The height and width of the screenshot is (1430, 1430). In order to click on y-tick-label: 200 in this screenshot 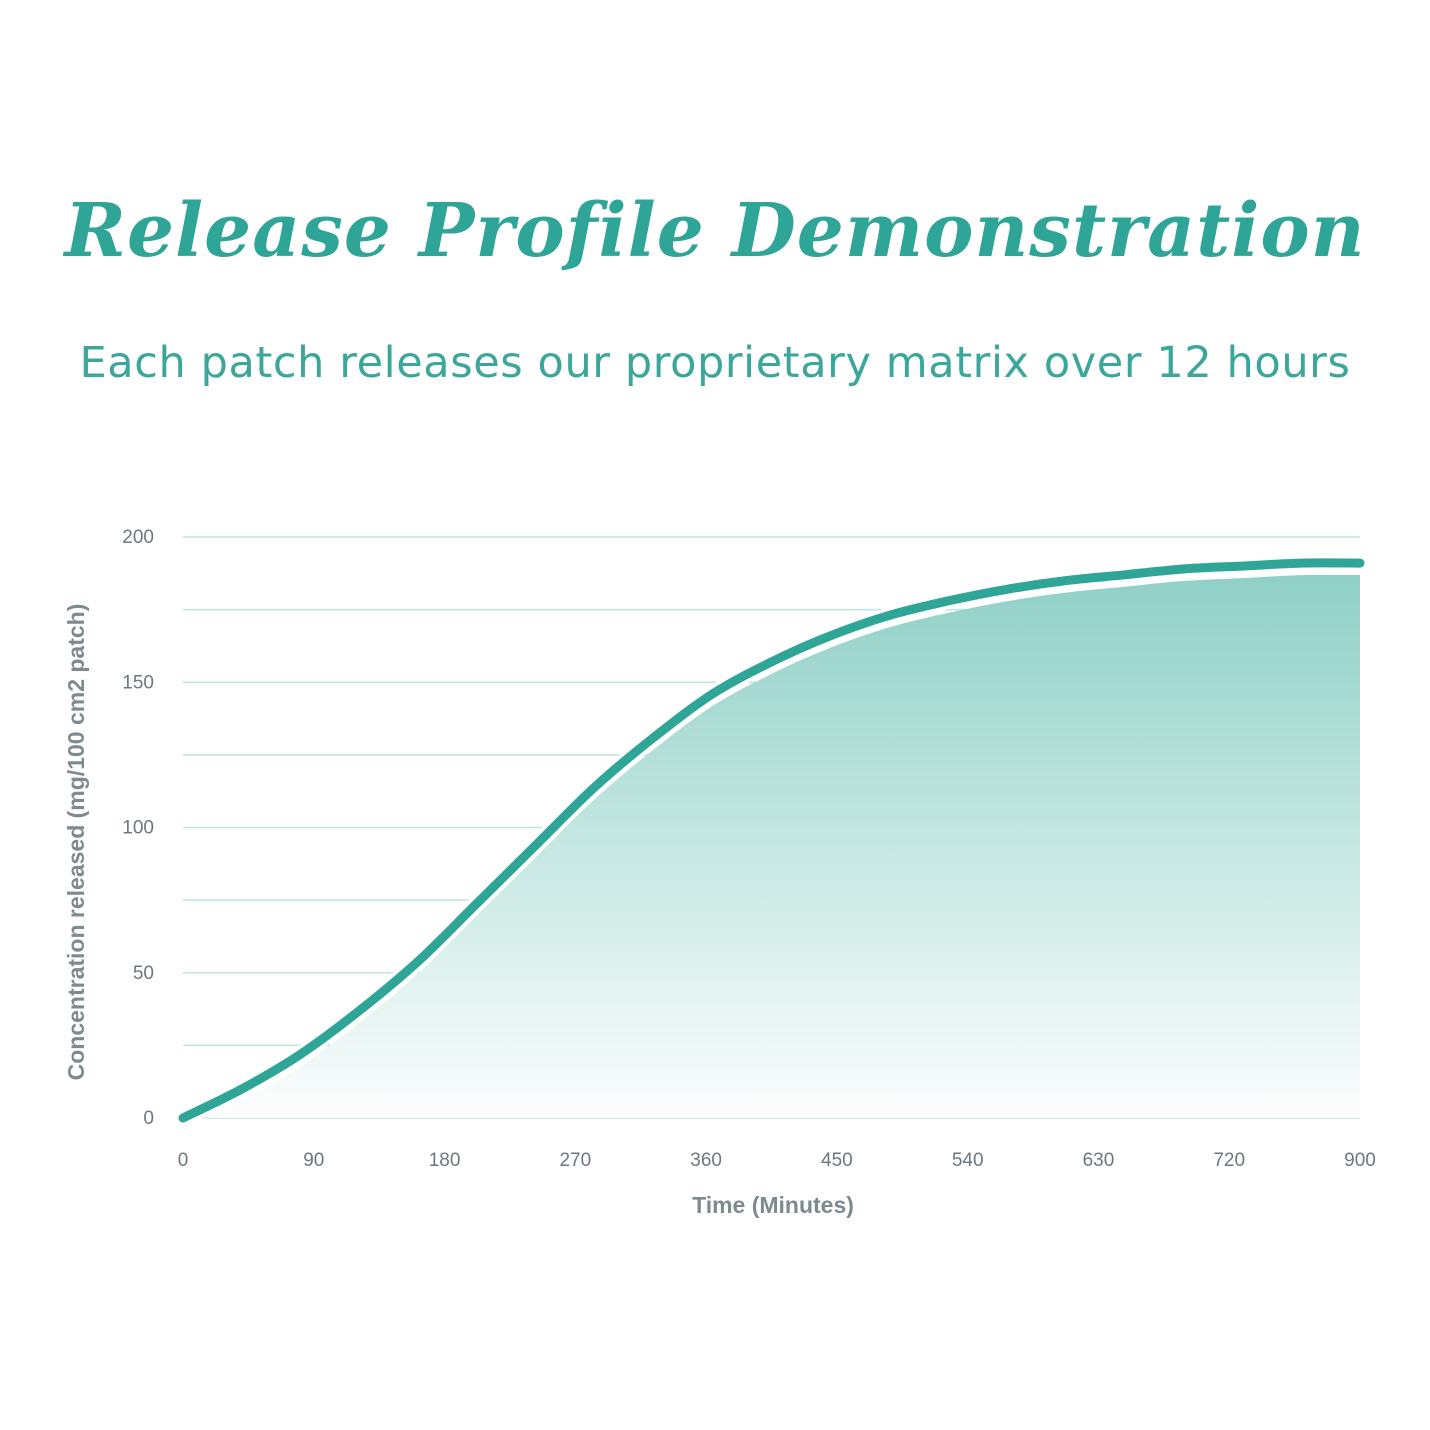, I will do `click(138, 537)`.